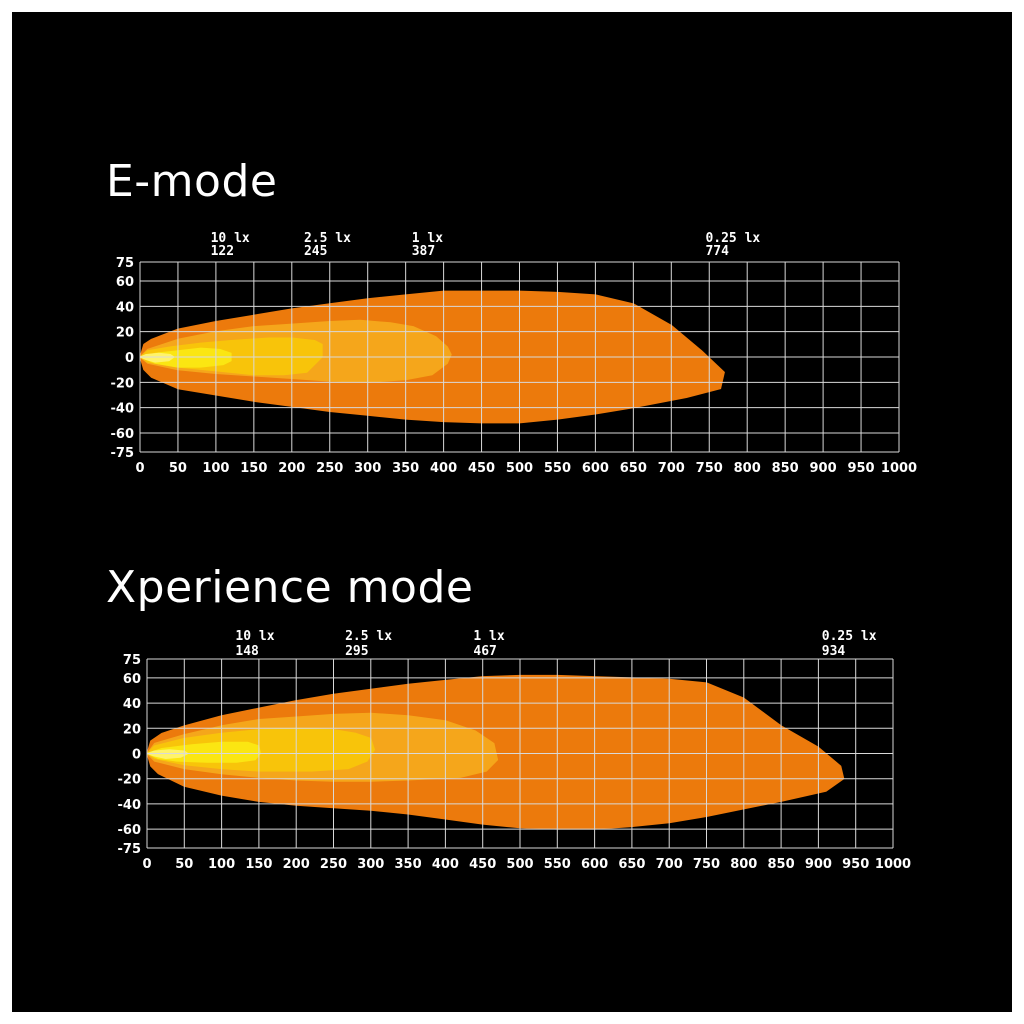 This screenshot has width=1024, height=1024. Describe the element at coordinates (192, 181) in the screenshot. I see `chart-title-e-mode: E-mode` at that location.